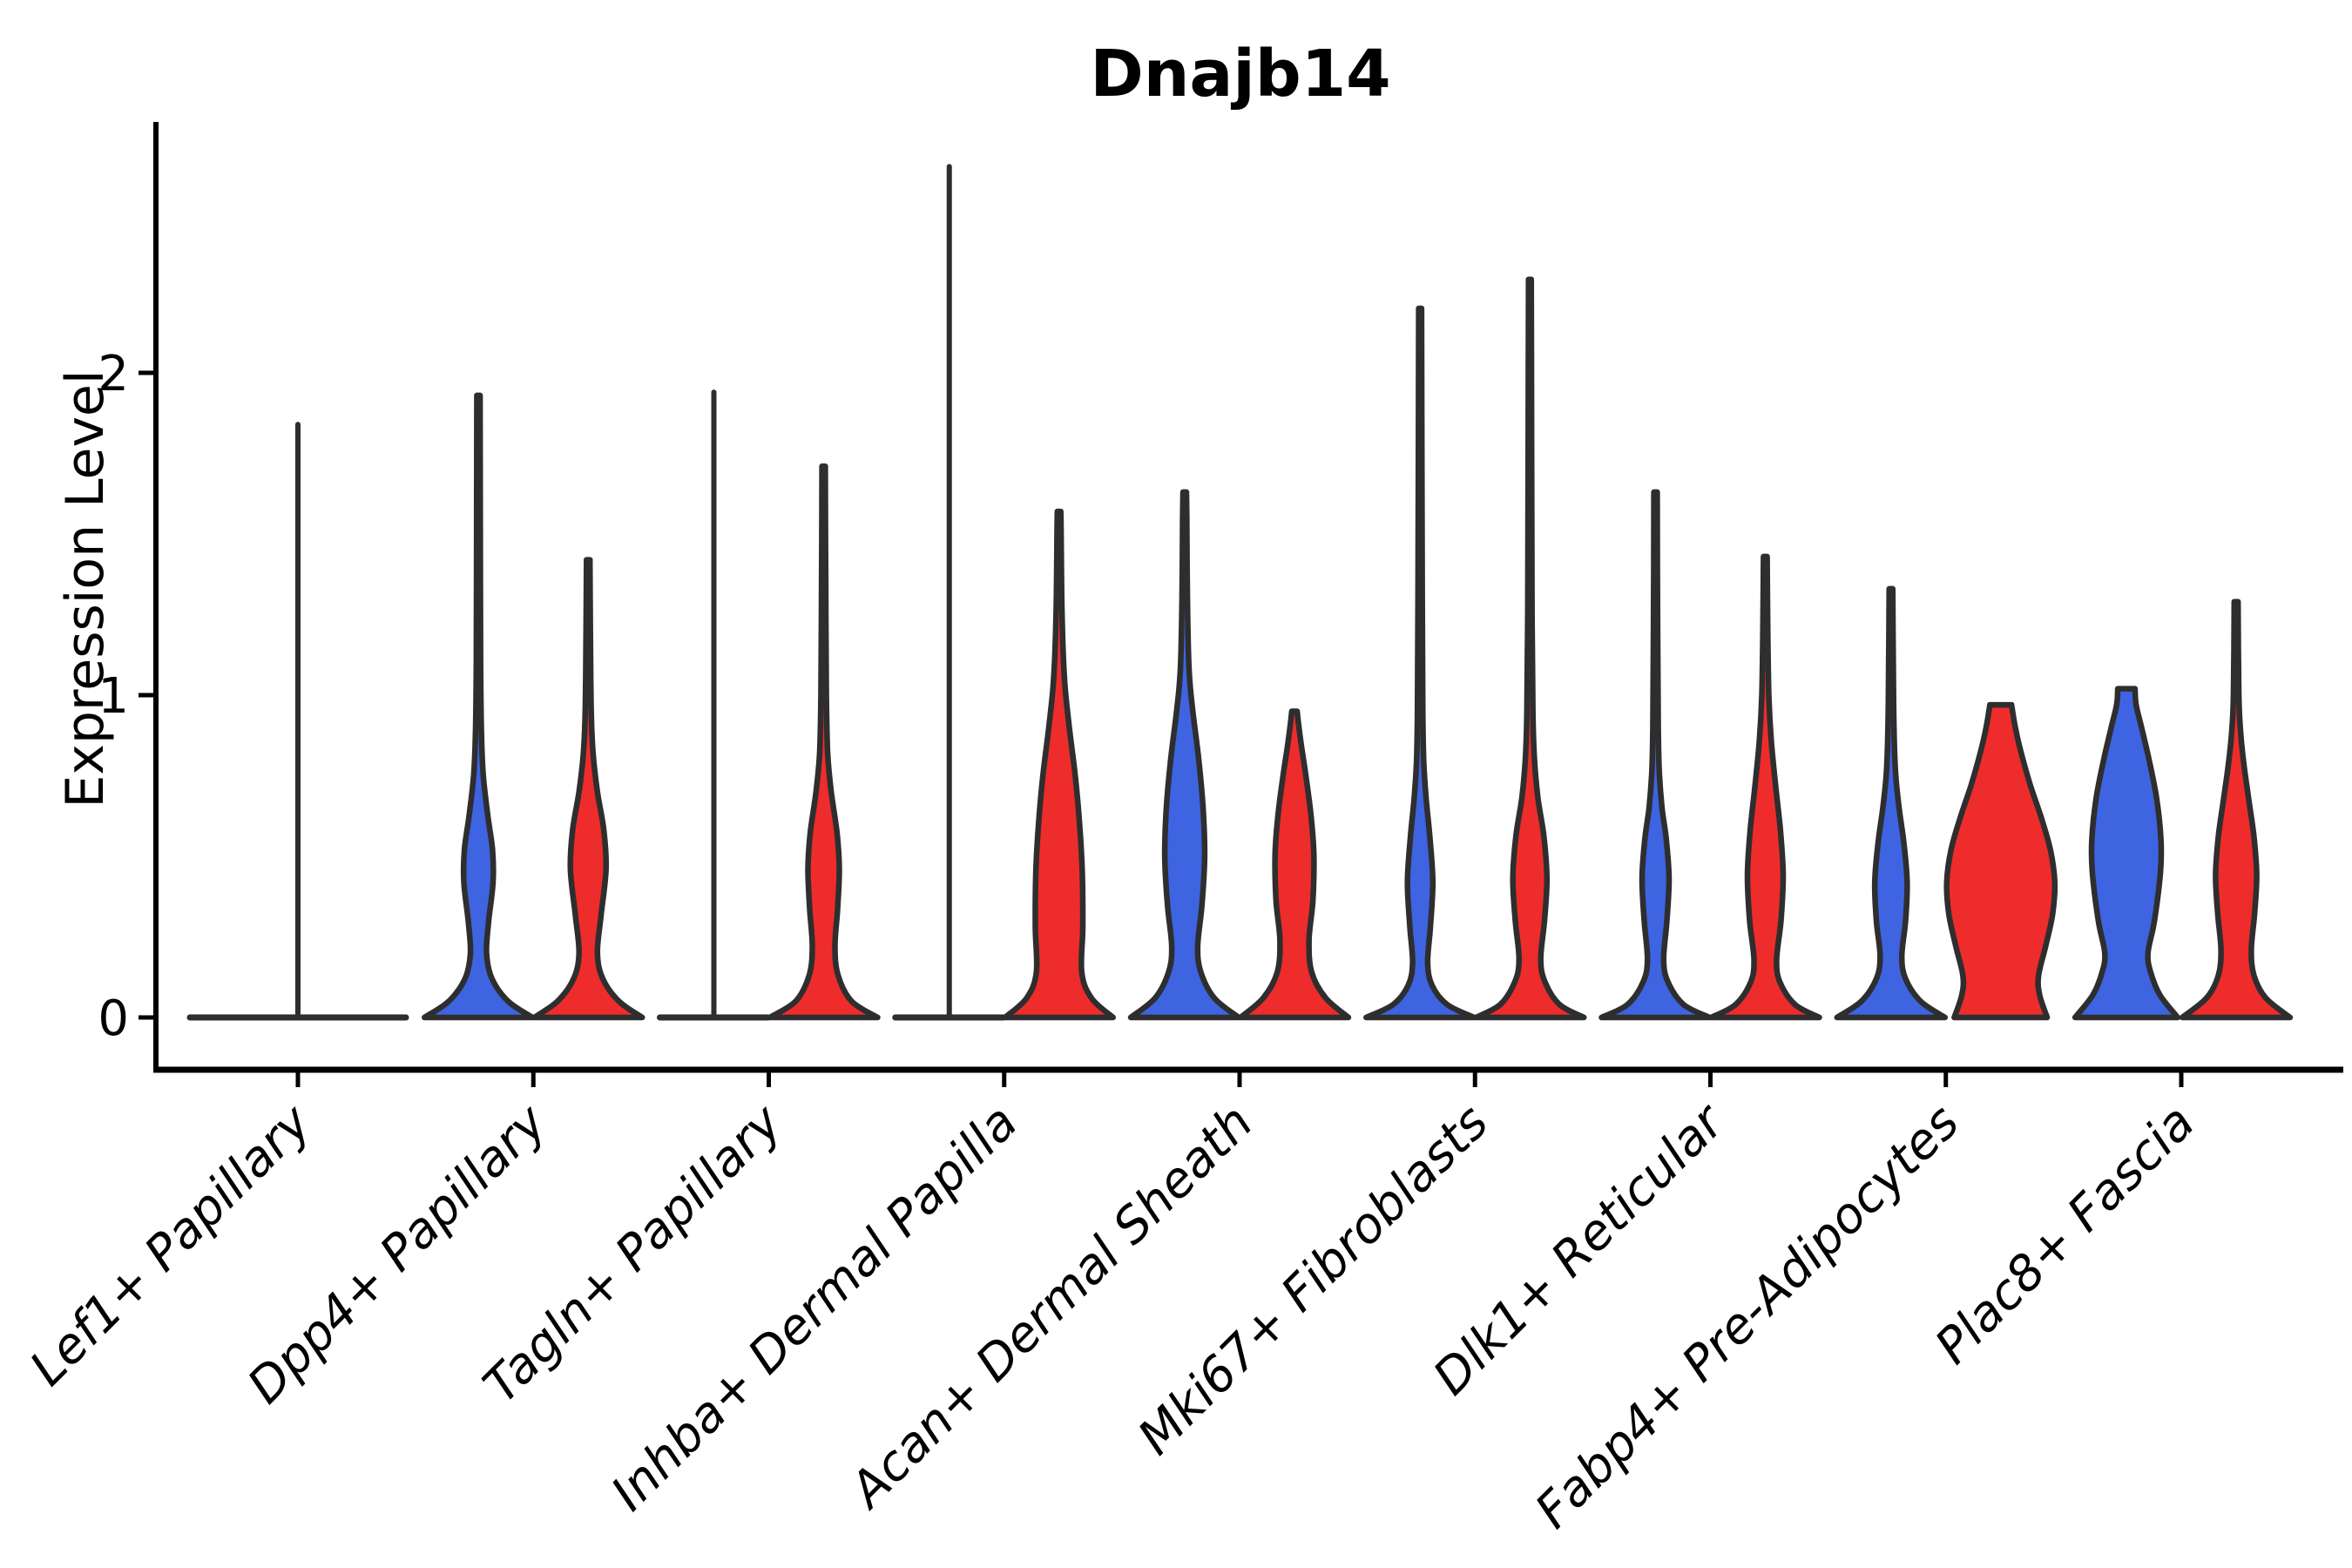 The width and height of the screenshot is (2352, 1568). What do you see at coordinates (114, 374) in the screenshot?
I see `y-tick-label: 2` at bounding box center [114, 374].